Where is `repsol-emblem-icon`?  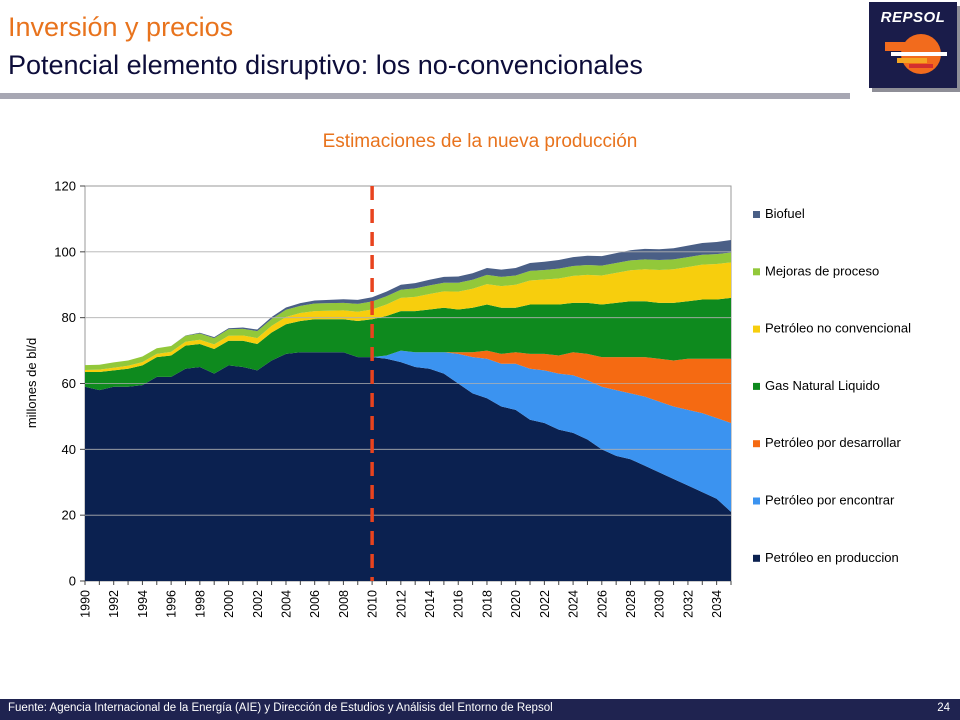 repsol-emblem-icon is located at coordinates (916, 54).